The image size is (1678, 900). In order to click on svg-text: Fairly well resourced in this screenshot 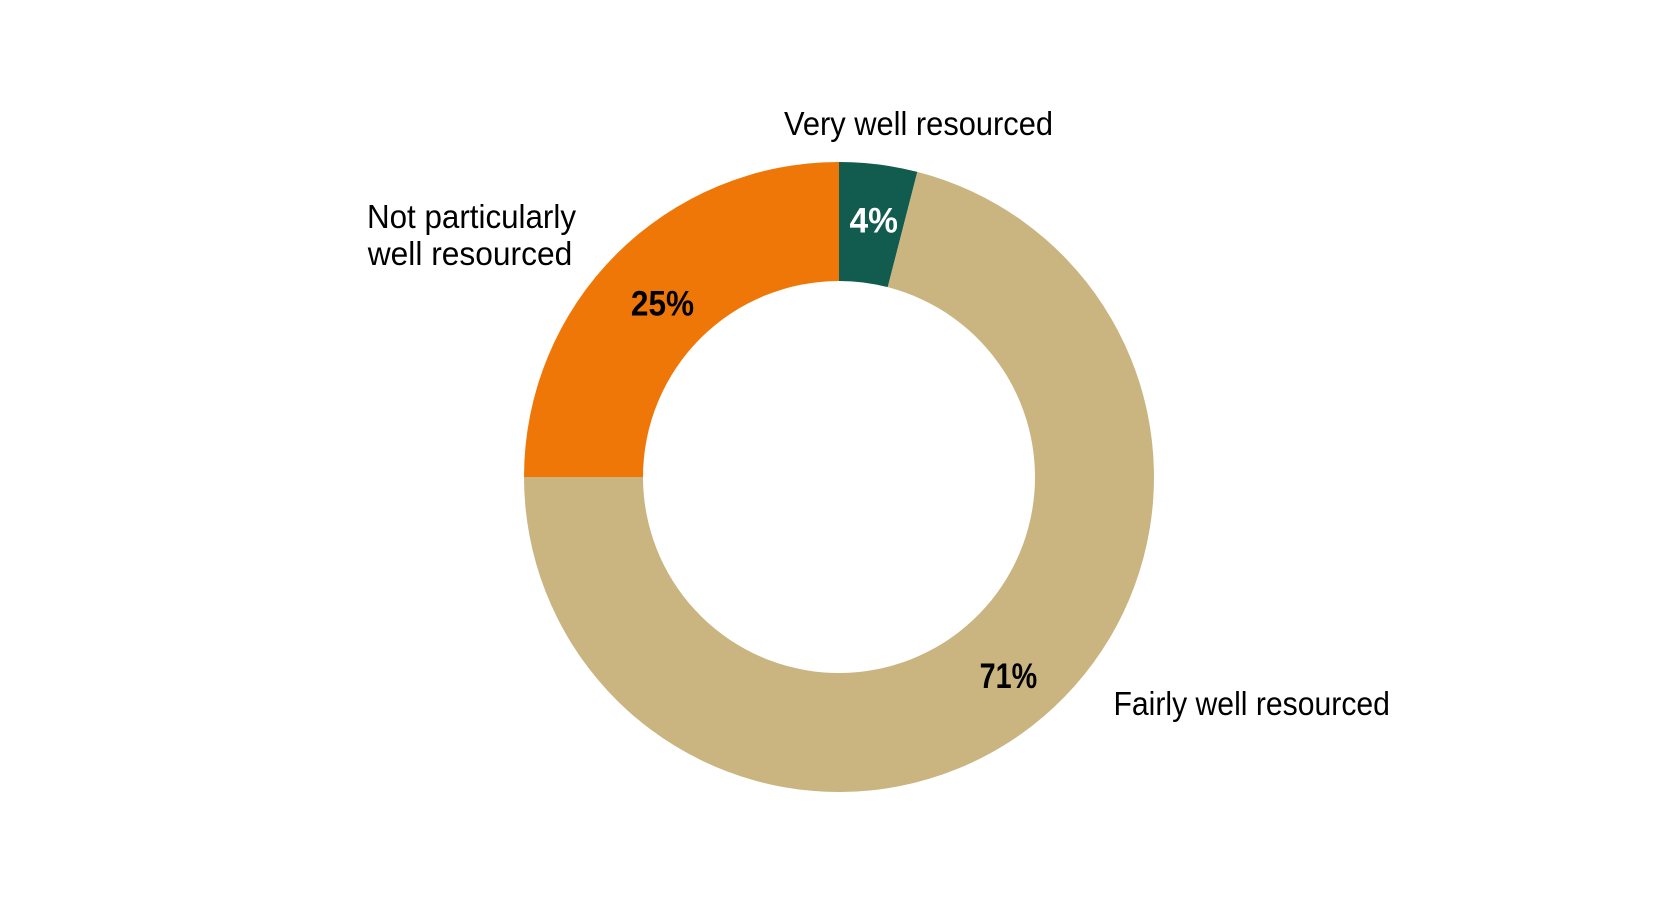, I will do `click(1251, 703)`.